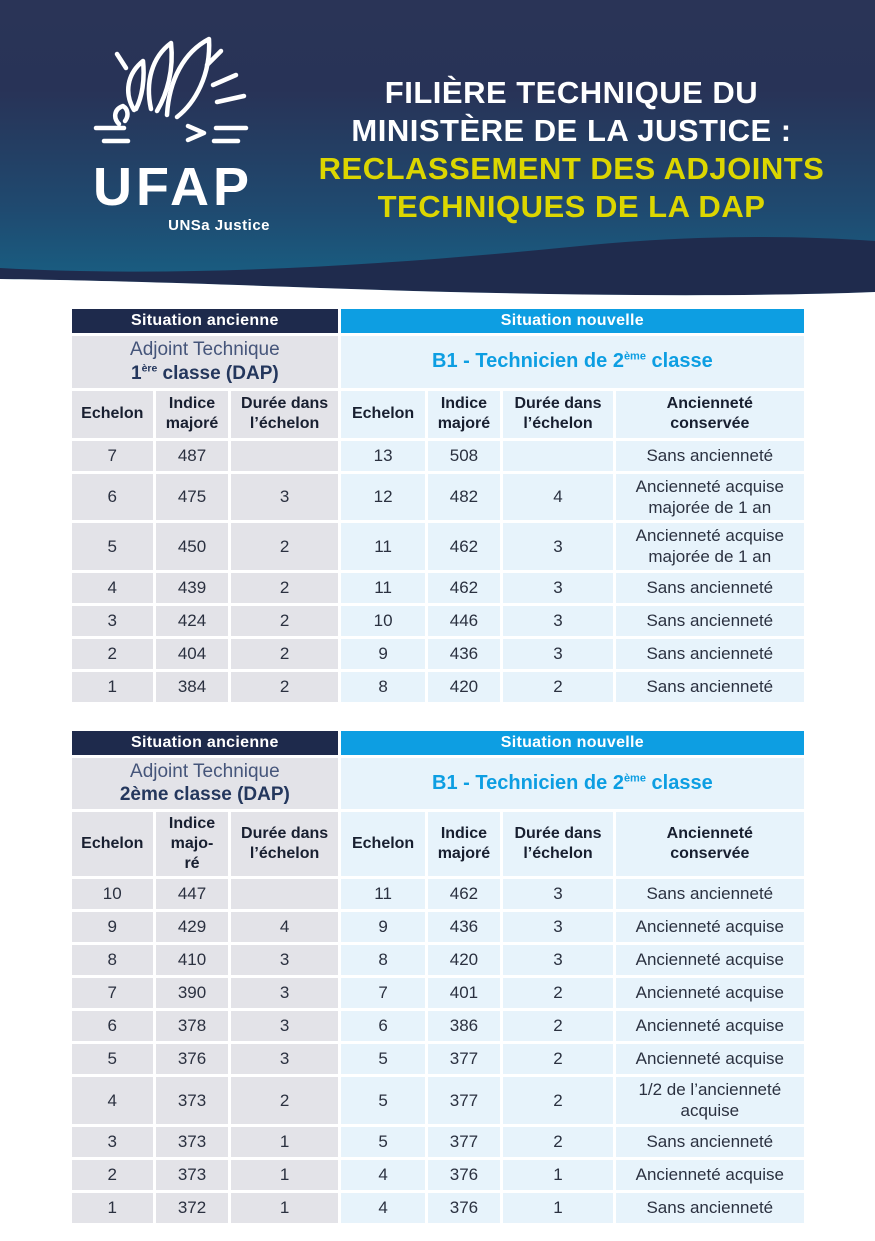 This screenshot has width=875, height=1241. What do you see at coordinates (572, 362) in the screenshot?
I see `new-grade-title: B1 - Technicien de 2ème classe` at bounding box center [572, 362].